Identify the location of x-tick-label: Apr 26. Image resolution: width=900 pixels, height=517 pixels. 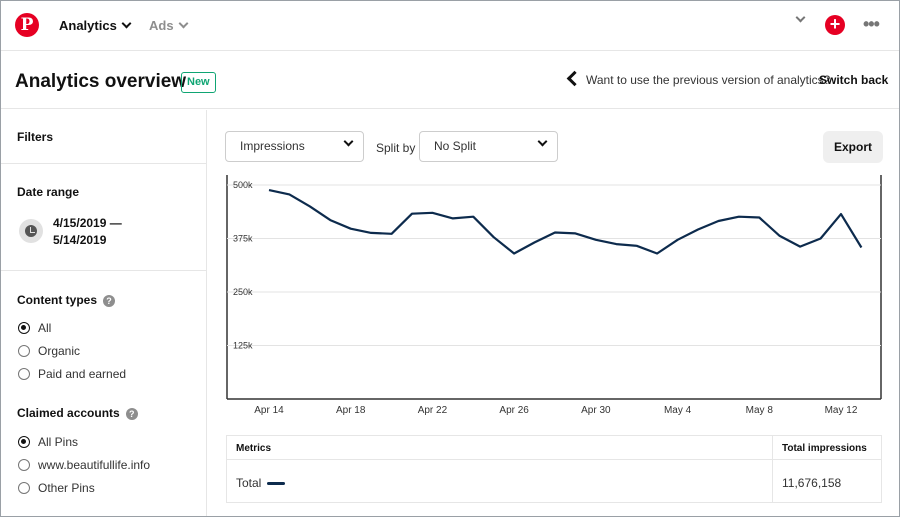
(514, 410).